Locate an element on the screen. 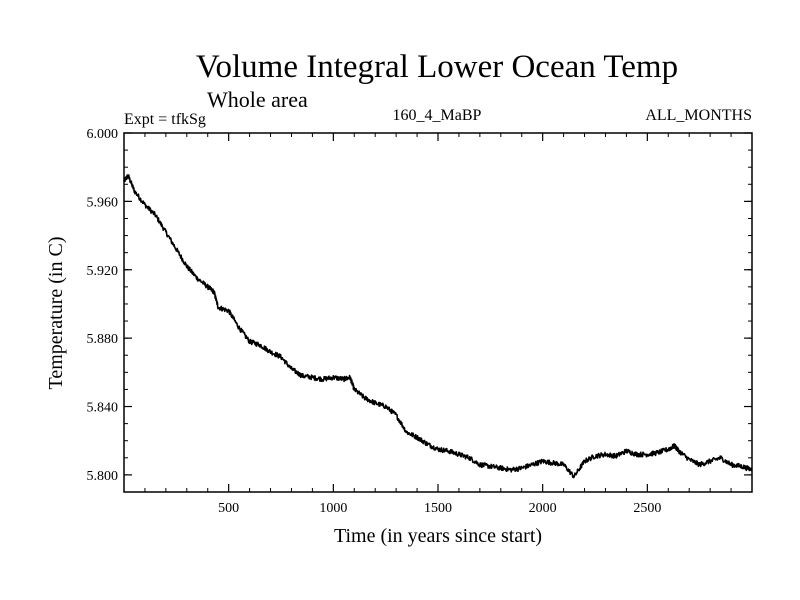 The image size is (800, 600). x-tick-label: 2500 is located at coordinates (647, 508).